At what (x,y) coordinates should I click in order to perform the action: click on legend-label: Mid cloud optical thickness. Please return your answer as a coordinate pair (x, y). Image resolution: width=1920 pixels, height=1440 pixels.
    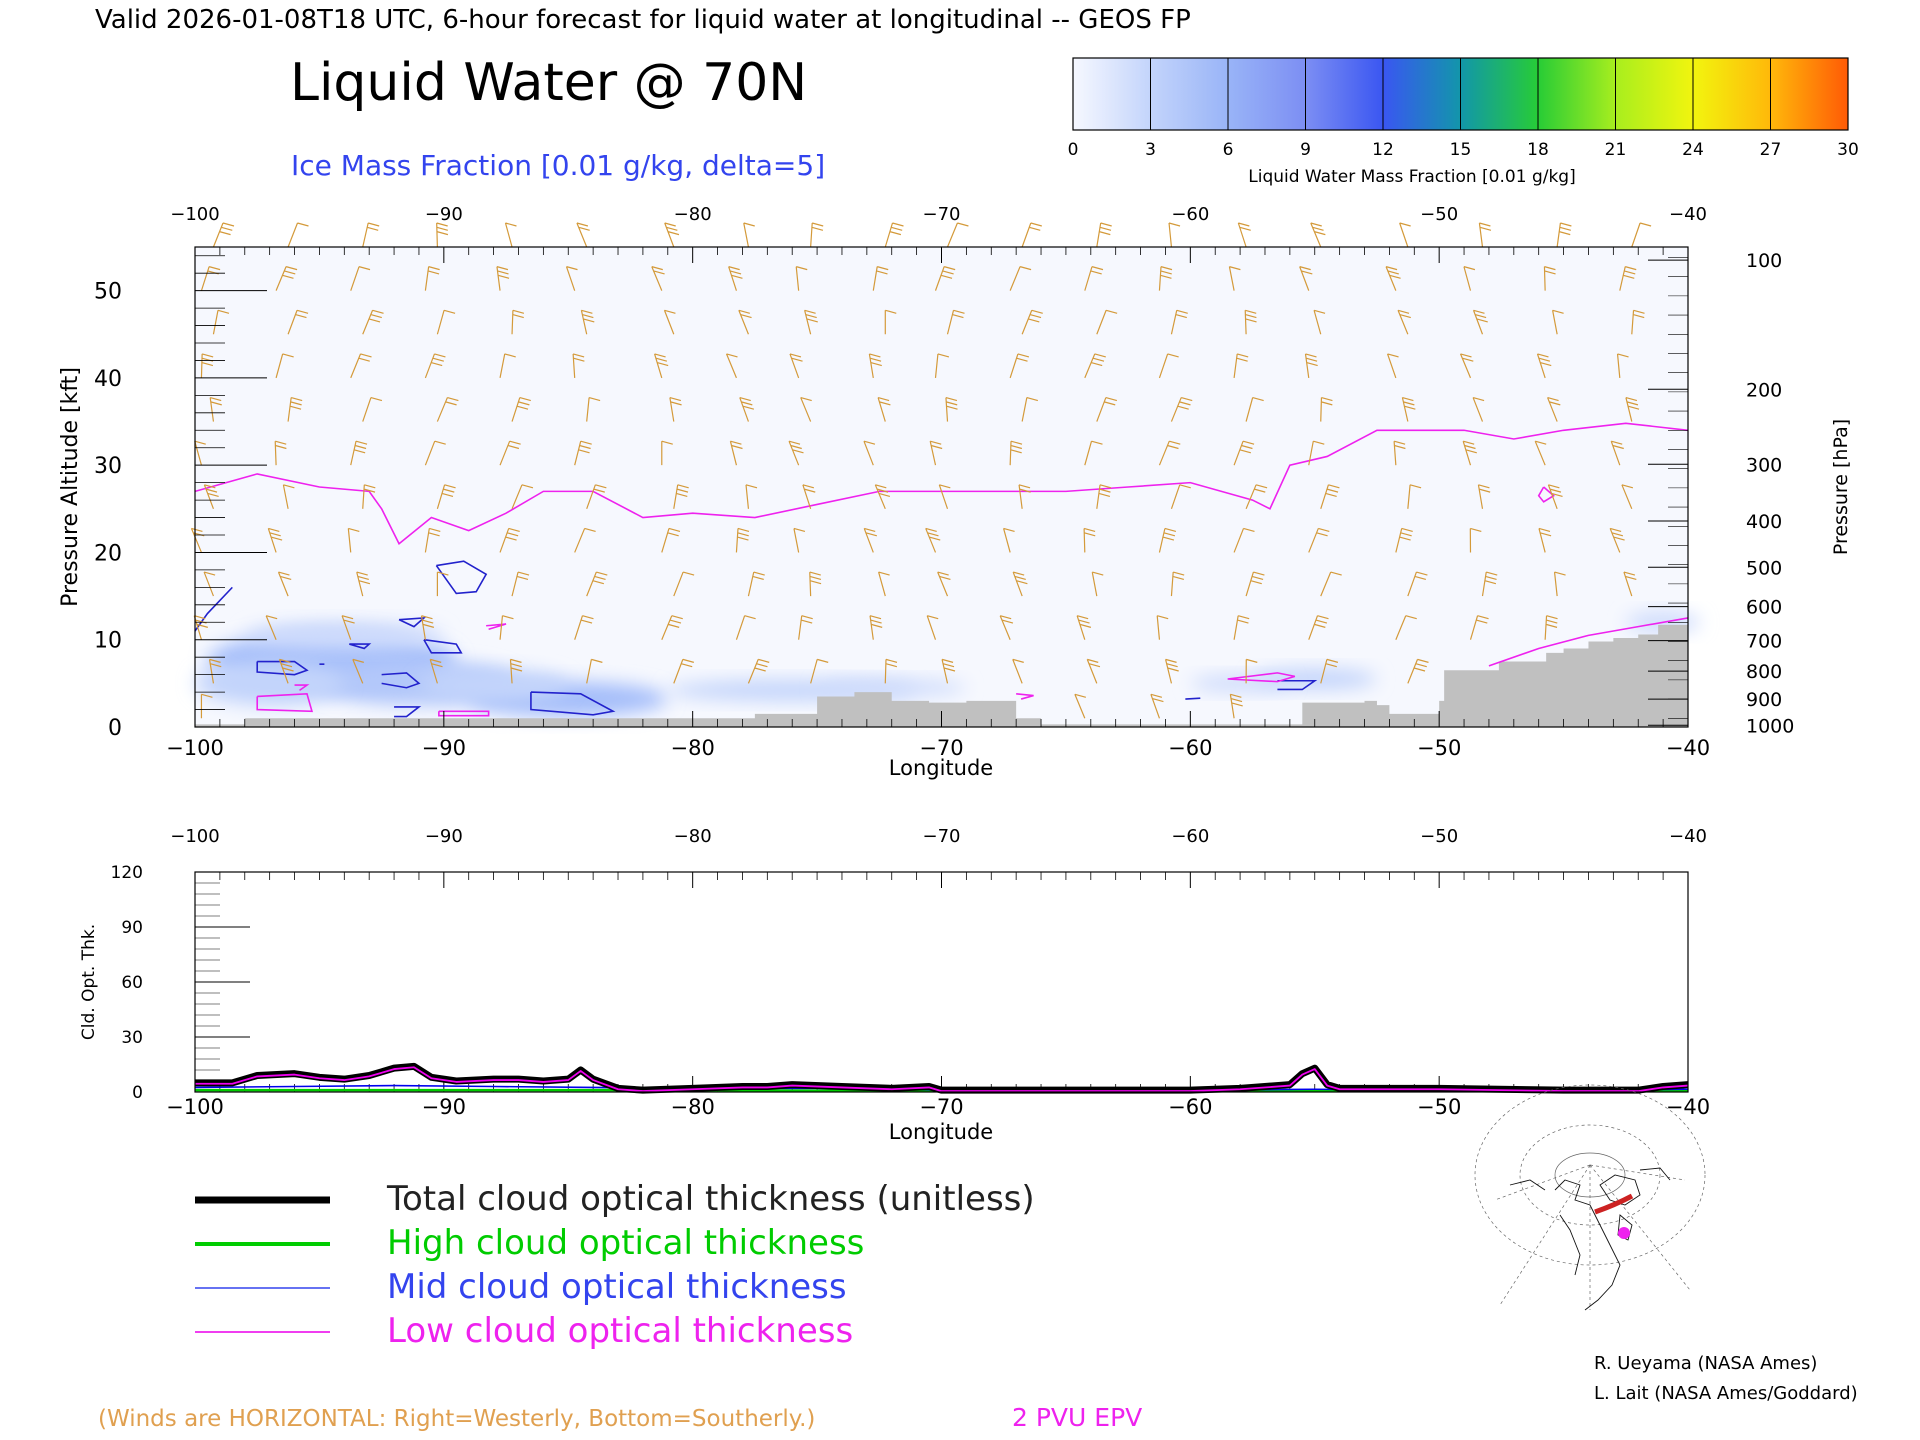
    Looking at the image, I should click on (617, 1287).